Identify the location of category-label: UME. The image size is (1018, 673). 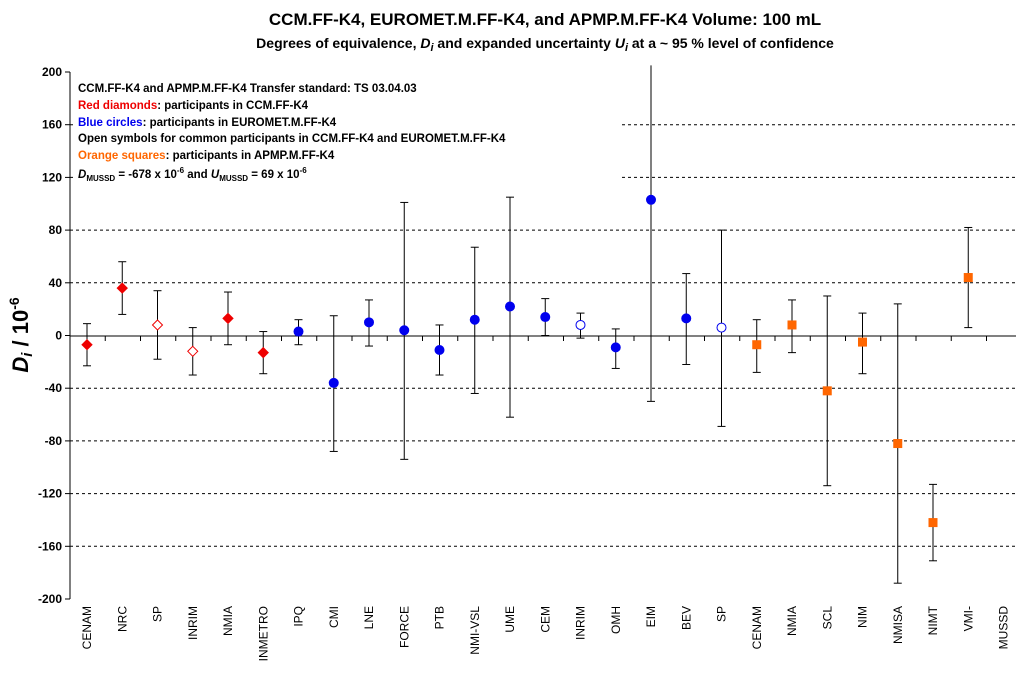
(510, 619).